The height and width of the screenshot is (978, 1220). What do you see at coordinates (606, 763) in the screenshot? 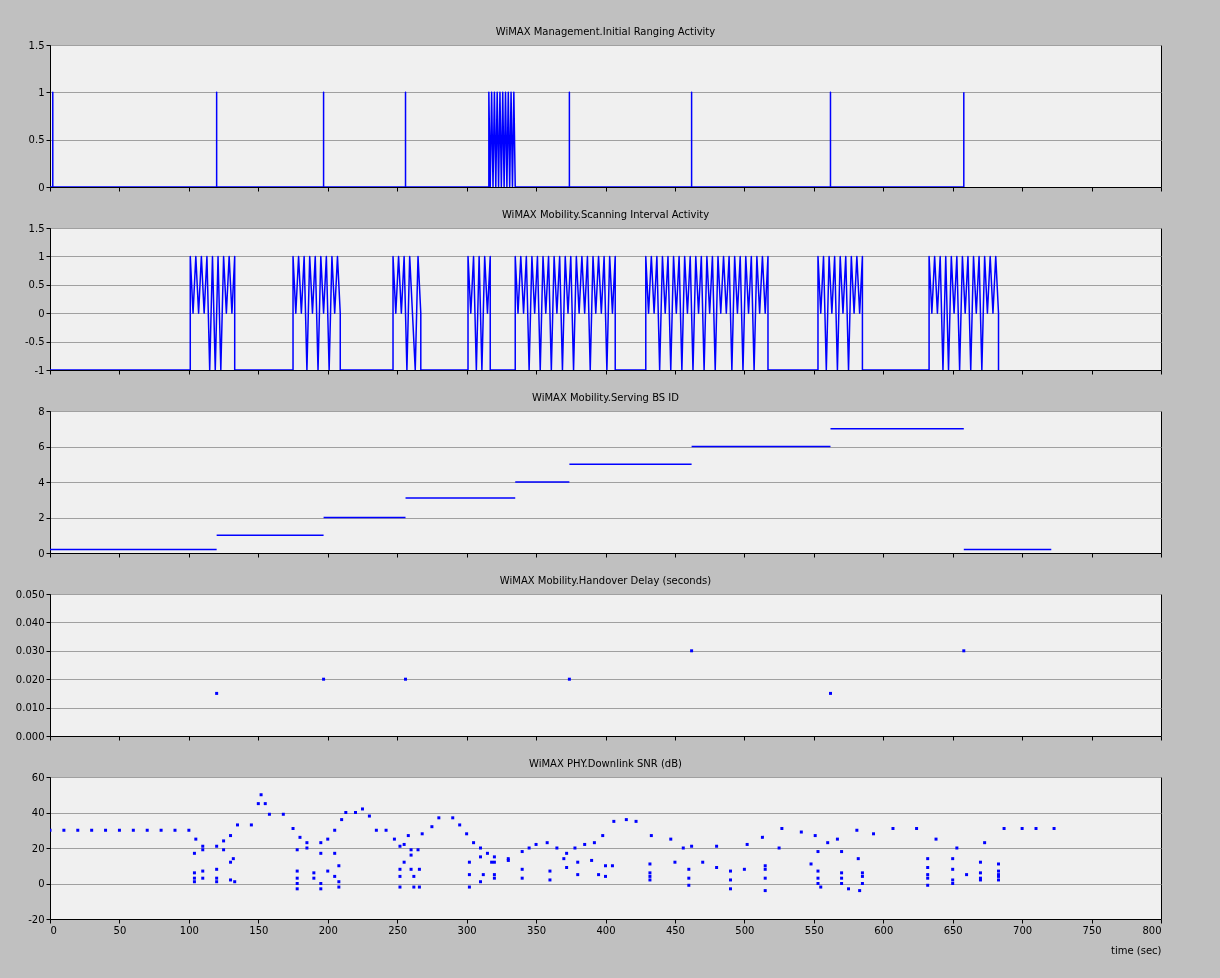
I see `chart-title: WiMAX PHY.Downlink SNR (dB)` at bounding box center [606, 763].